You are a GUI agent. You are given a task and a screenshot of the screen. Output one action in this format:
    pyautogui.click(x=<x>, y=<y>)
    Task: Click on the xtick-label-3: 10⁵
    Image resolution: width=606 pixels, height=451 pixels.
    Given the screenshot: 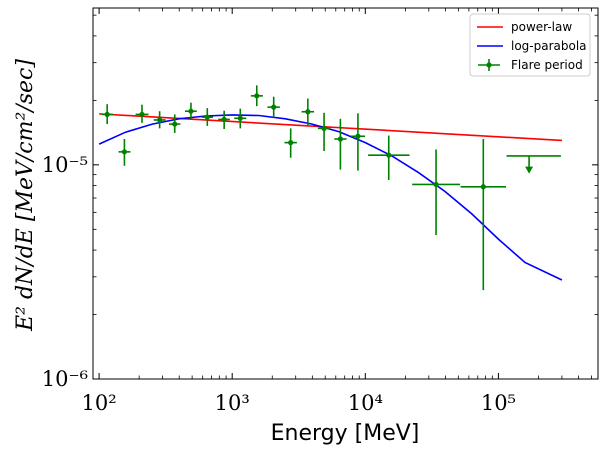 What is the action you would take?
    pyautogui.click(x=498, y=403)
    